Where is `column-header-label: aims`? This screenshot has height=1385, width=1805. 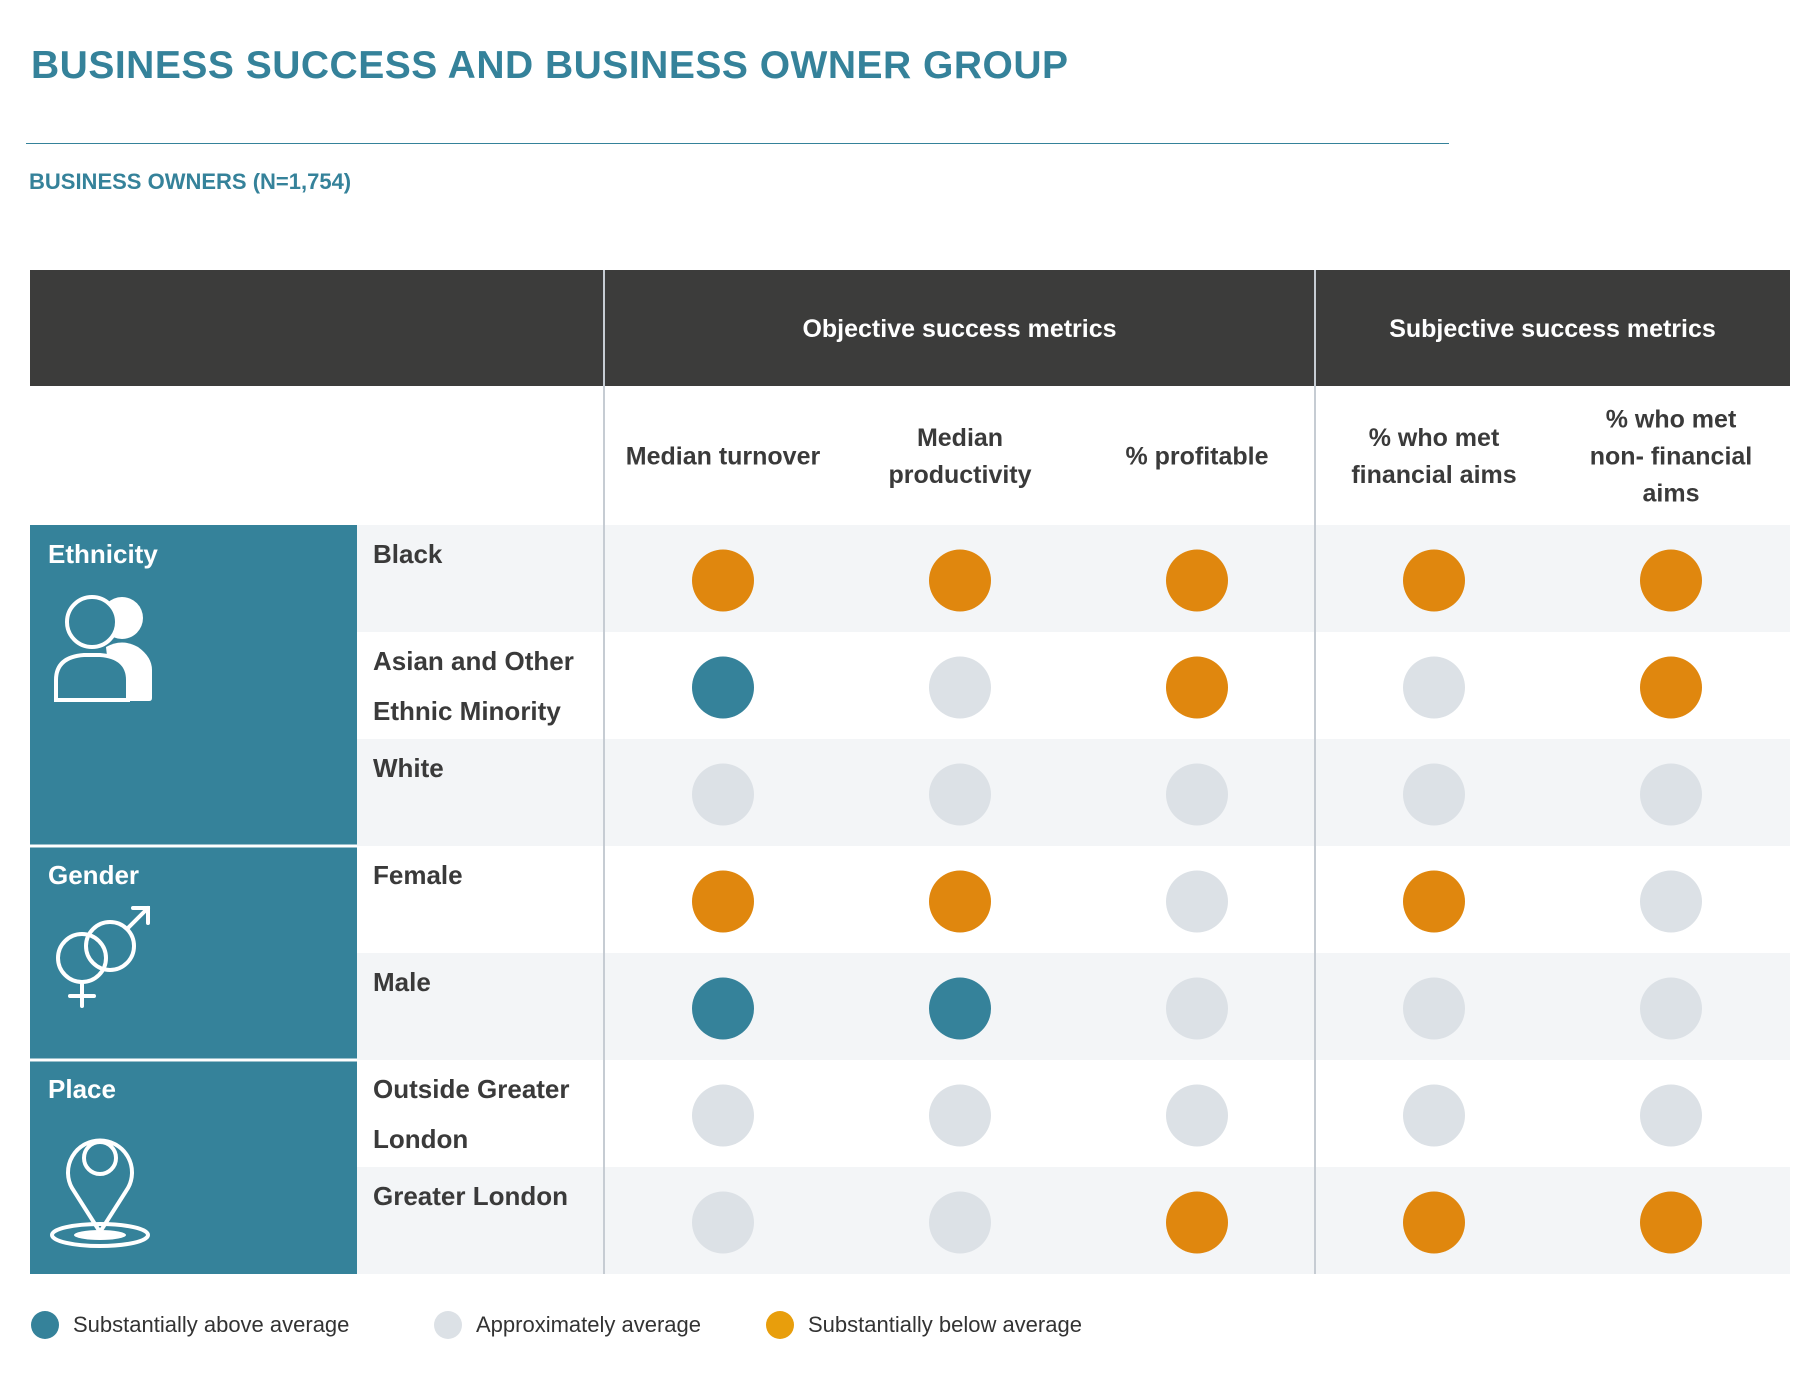 column-header-label: aims is located at coordinates (1671, 494).